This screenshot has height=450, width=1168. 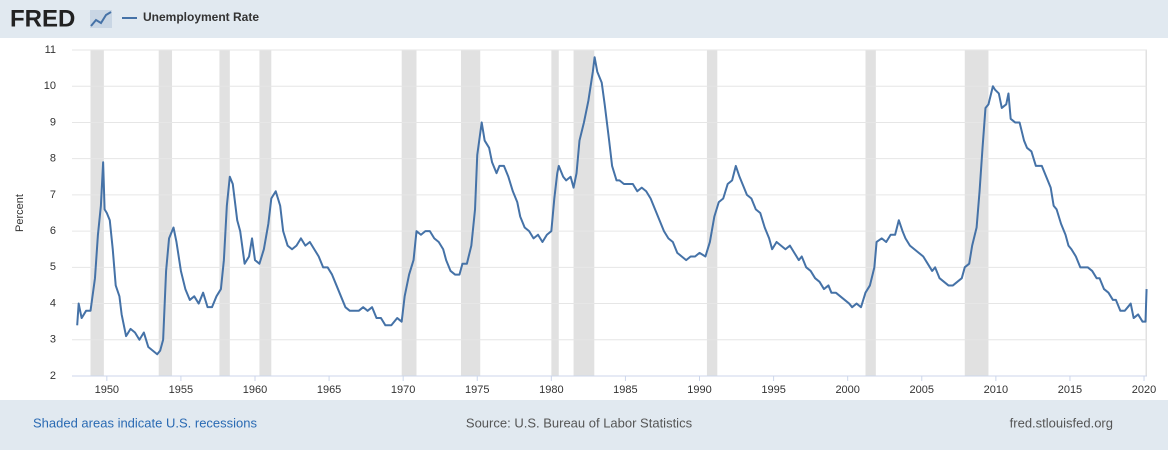 I want to click on x-tick-label: 1950, so click(x=107, y=390).